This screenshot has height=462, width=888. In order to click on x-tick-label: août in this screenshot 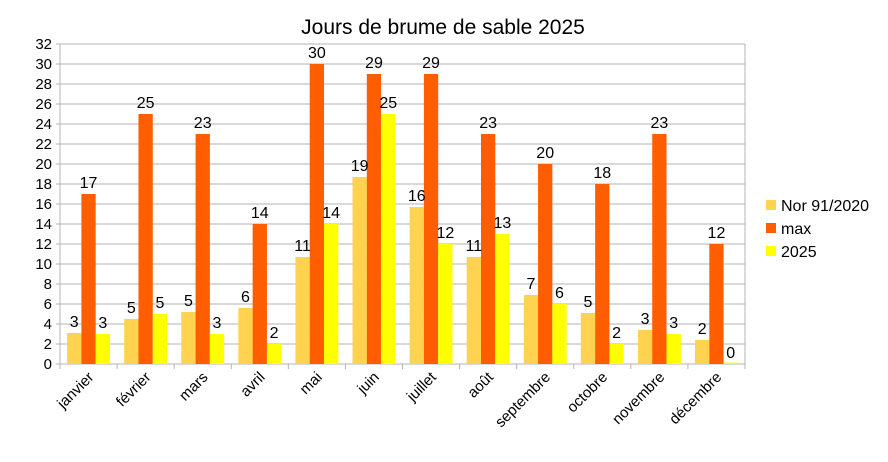, I will do `click(480, 384)`.